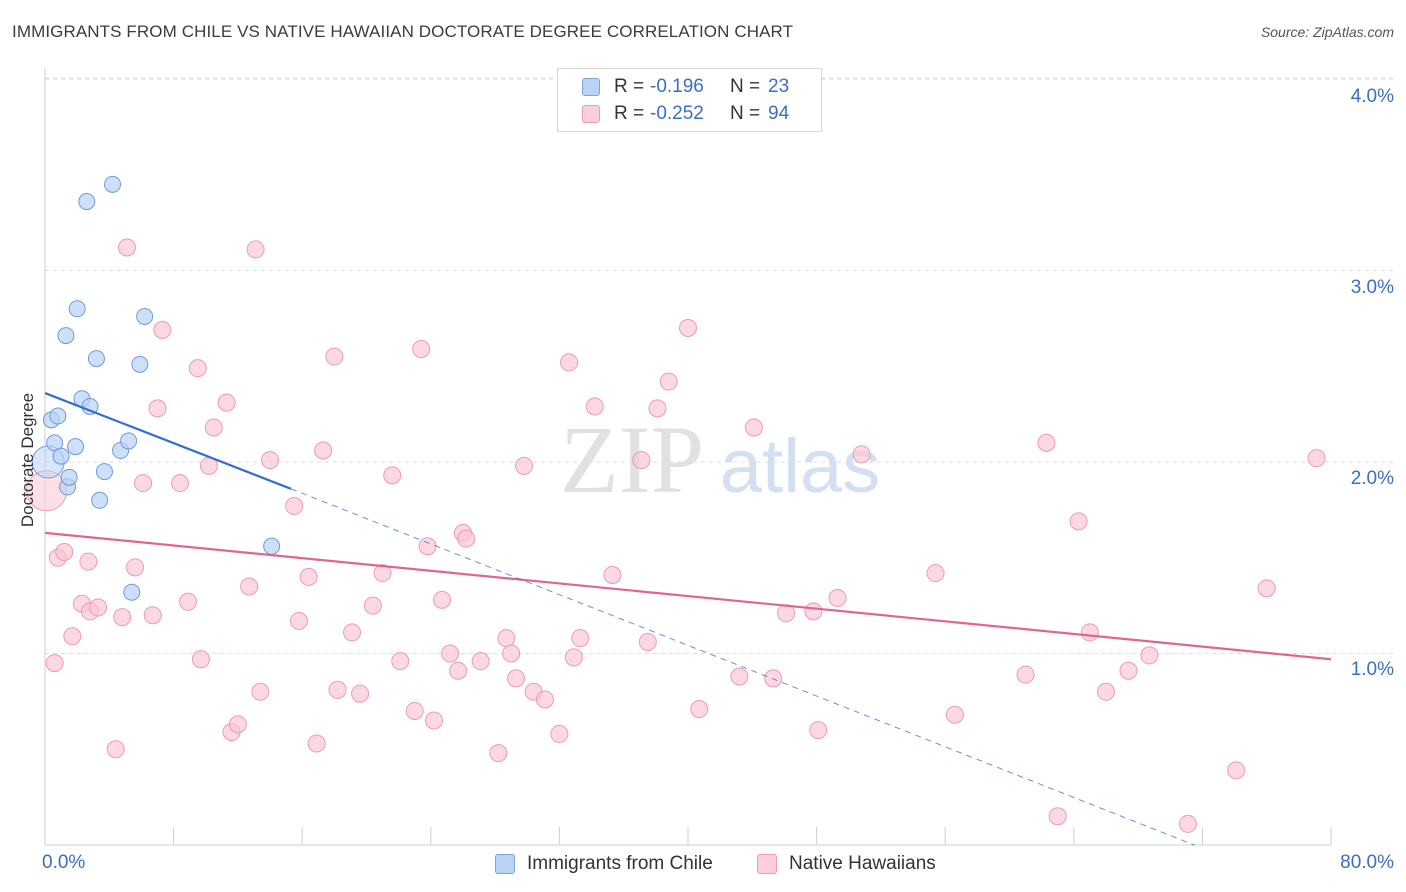  What do you see at coordinates (156, 388) in the screenshot?
I see `series-immigrants-from-chile` at bounding box center [156, 388].